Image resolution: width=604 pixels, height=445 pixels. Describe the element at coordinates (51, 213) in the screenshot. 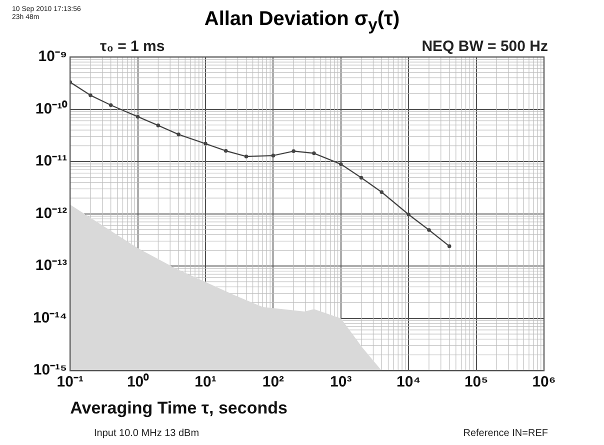

I see `y-tick-label: 10⁻¹²` at that location.